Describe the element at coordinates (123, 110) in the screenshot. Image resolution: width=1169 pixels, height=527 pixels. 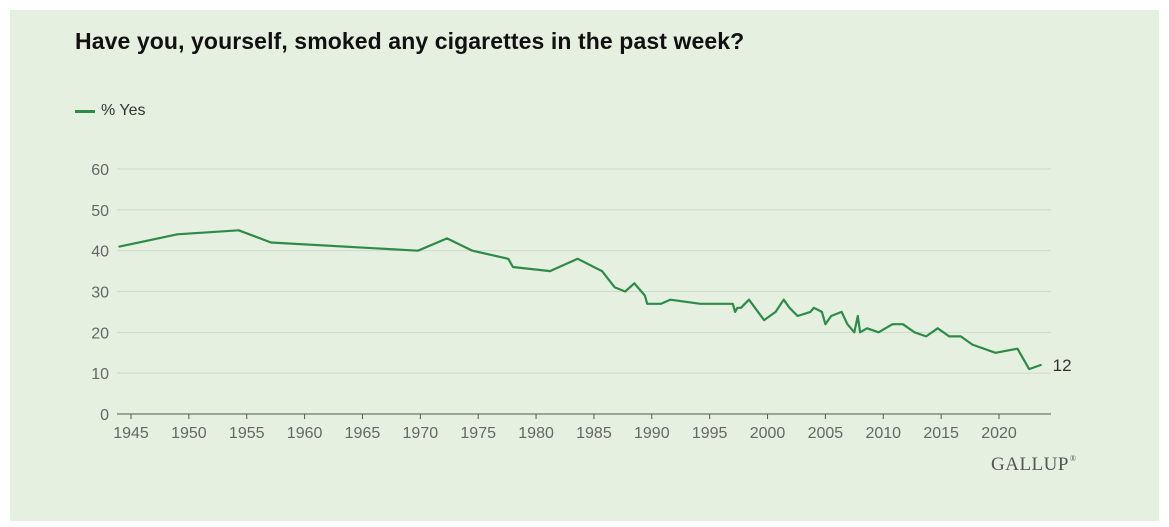
I see `legend-label: % Yes` at that location.